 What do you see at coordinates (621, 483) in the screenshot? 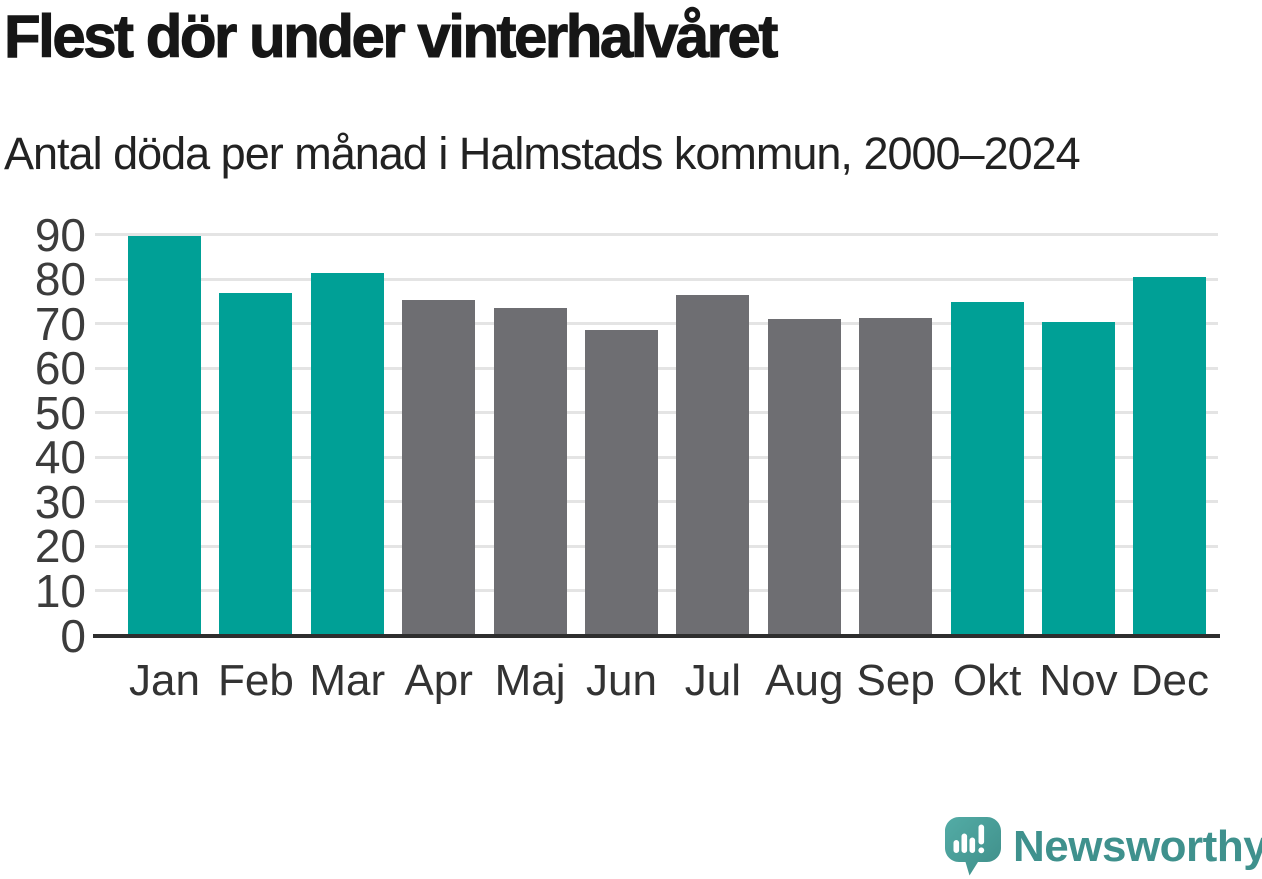
I see `bar-jun` at bounding box center [621, 483].